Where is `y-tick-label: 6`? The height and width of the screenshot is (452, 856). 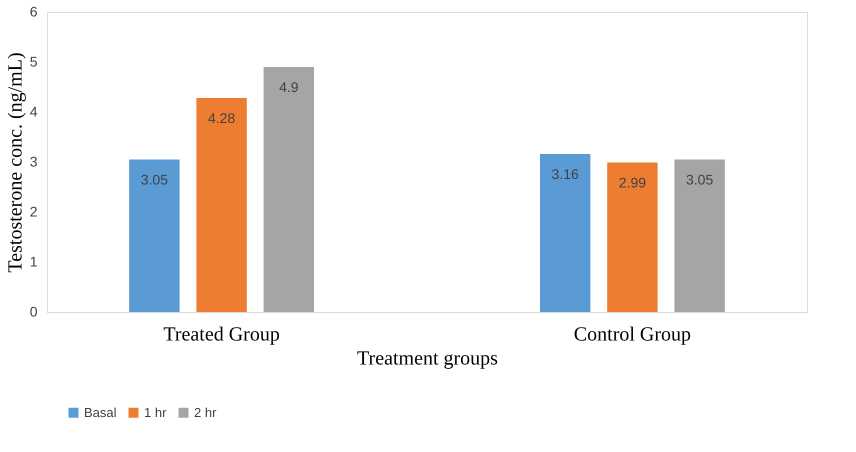
y-tick-label: 6 is located at coordinates (34, 12).